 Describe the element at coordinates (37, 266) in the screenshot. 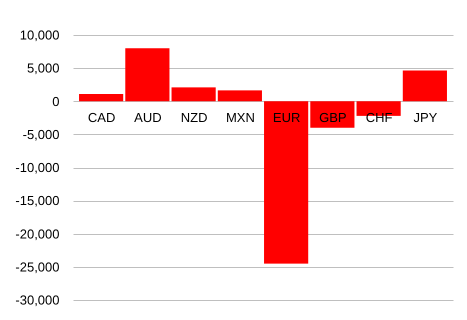

I see `y-tick-label: -25,000` at that location.